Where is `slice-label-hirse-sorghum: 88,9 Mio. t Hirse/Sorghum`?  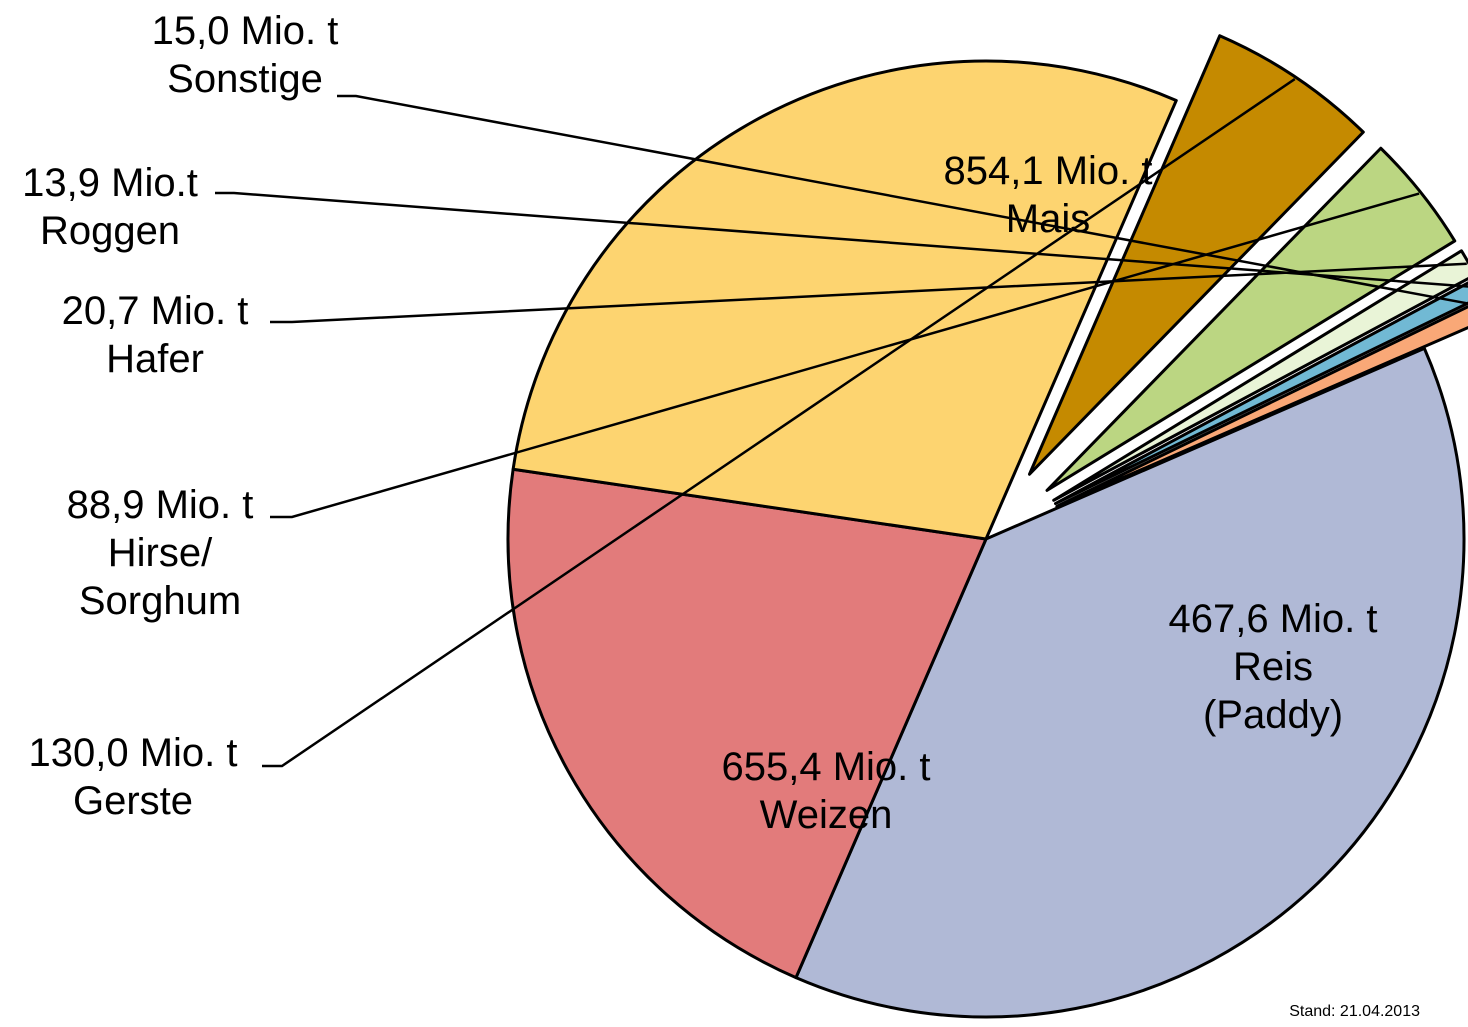 slice-label-hirse-sorghum: 88,9 Mio. t Hirse/Sorghum is located at coordinates (160, 553).